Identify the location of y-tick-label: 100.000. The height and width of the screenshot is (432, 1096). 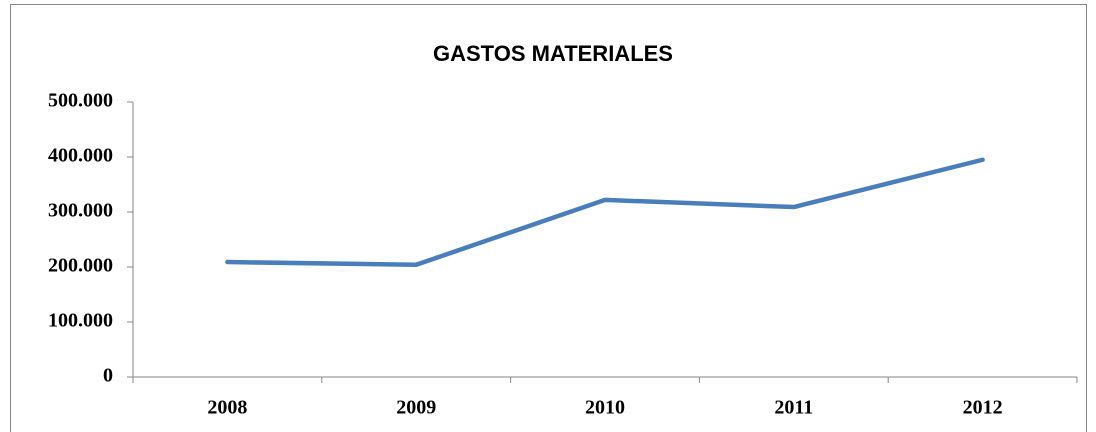
(80, 321).